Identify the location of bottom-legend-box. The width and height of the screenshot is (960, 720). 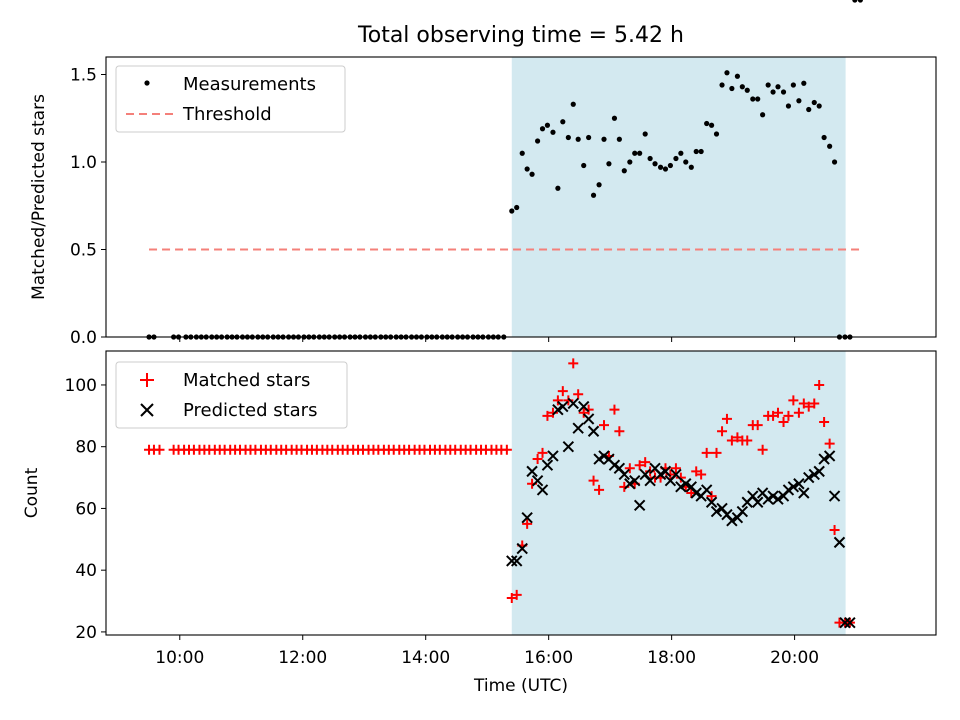
(231, 395).